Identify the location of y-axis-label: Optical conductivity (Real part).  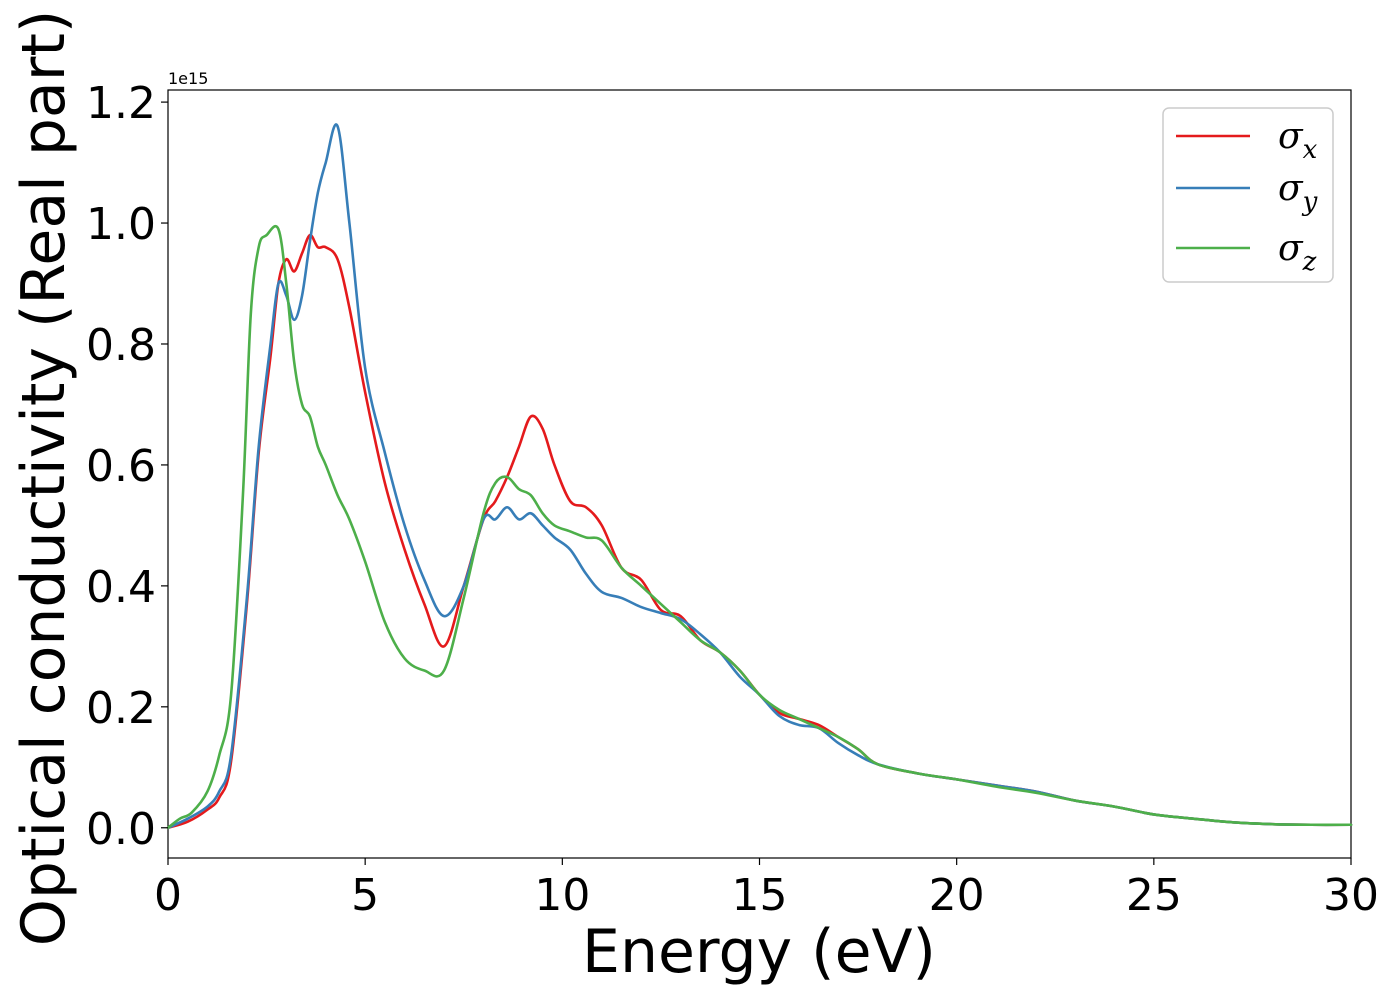
(44, 478).